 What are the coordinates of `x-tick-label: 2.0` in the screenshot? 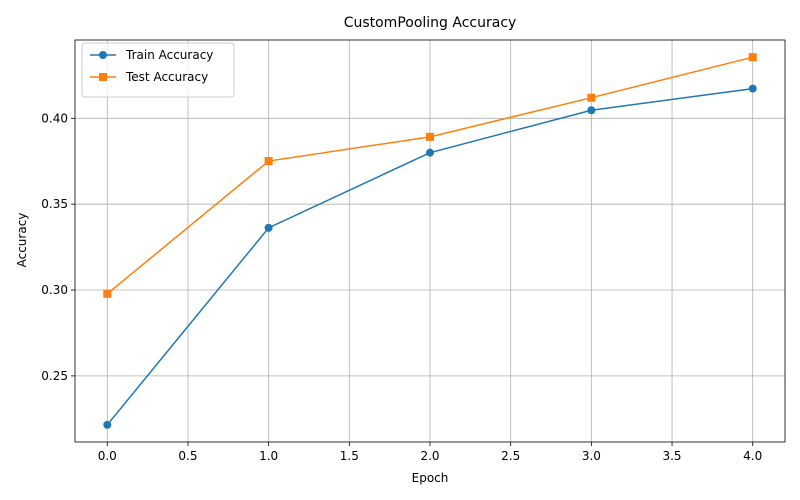 It's located at (429, 456).